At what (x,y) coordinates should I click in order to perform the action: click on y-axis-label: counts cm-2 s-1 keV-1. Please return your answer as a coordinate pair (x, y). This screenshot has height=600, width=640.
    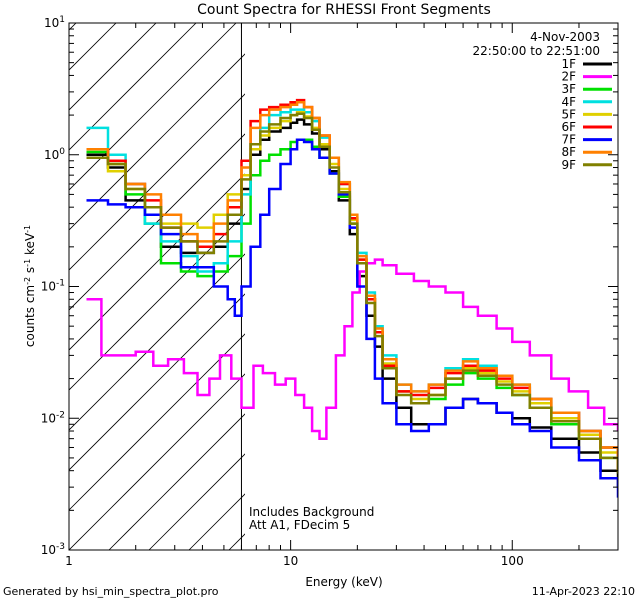
    Looking at the image, I should click on (30, 286).